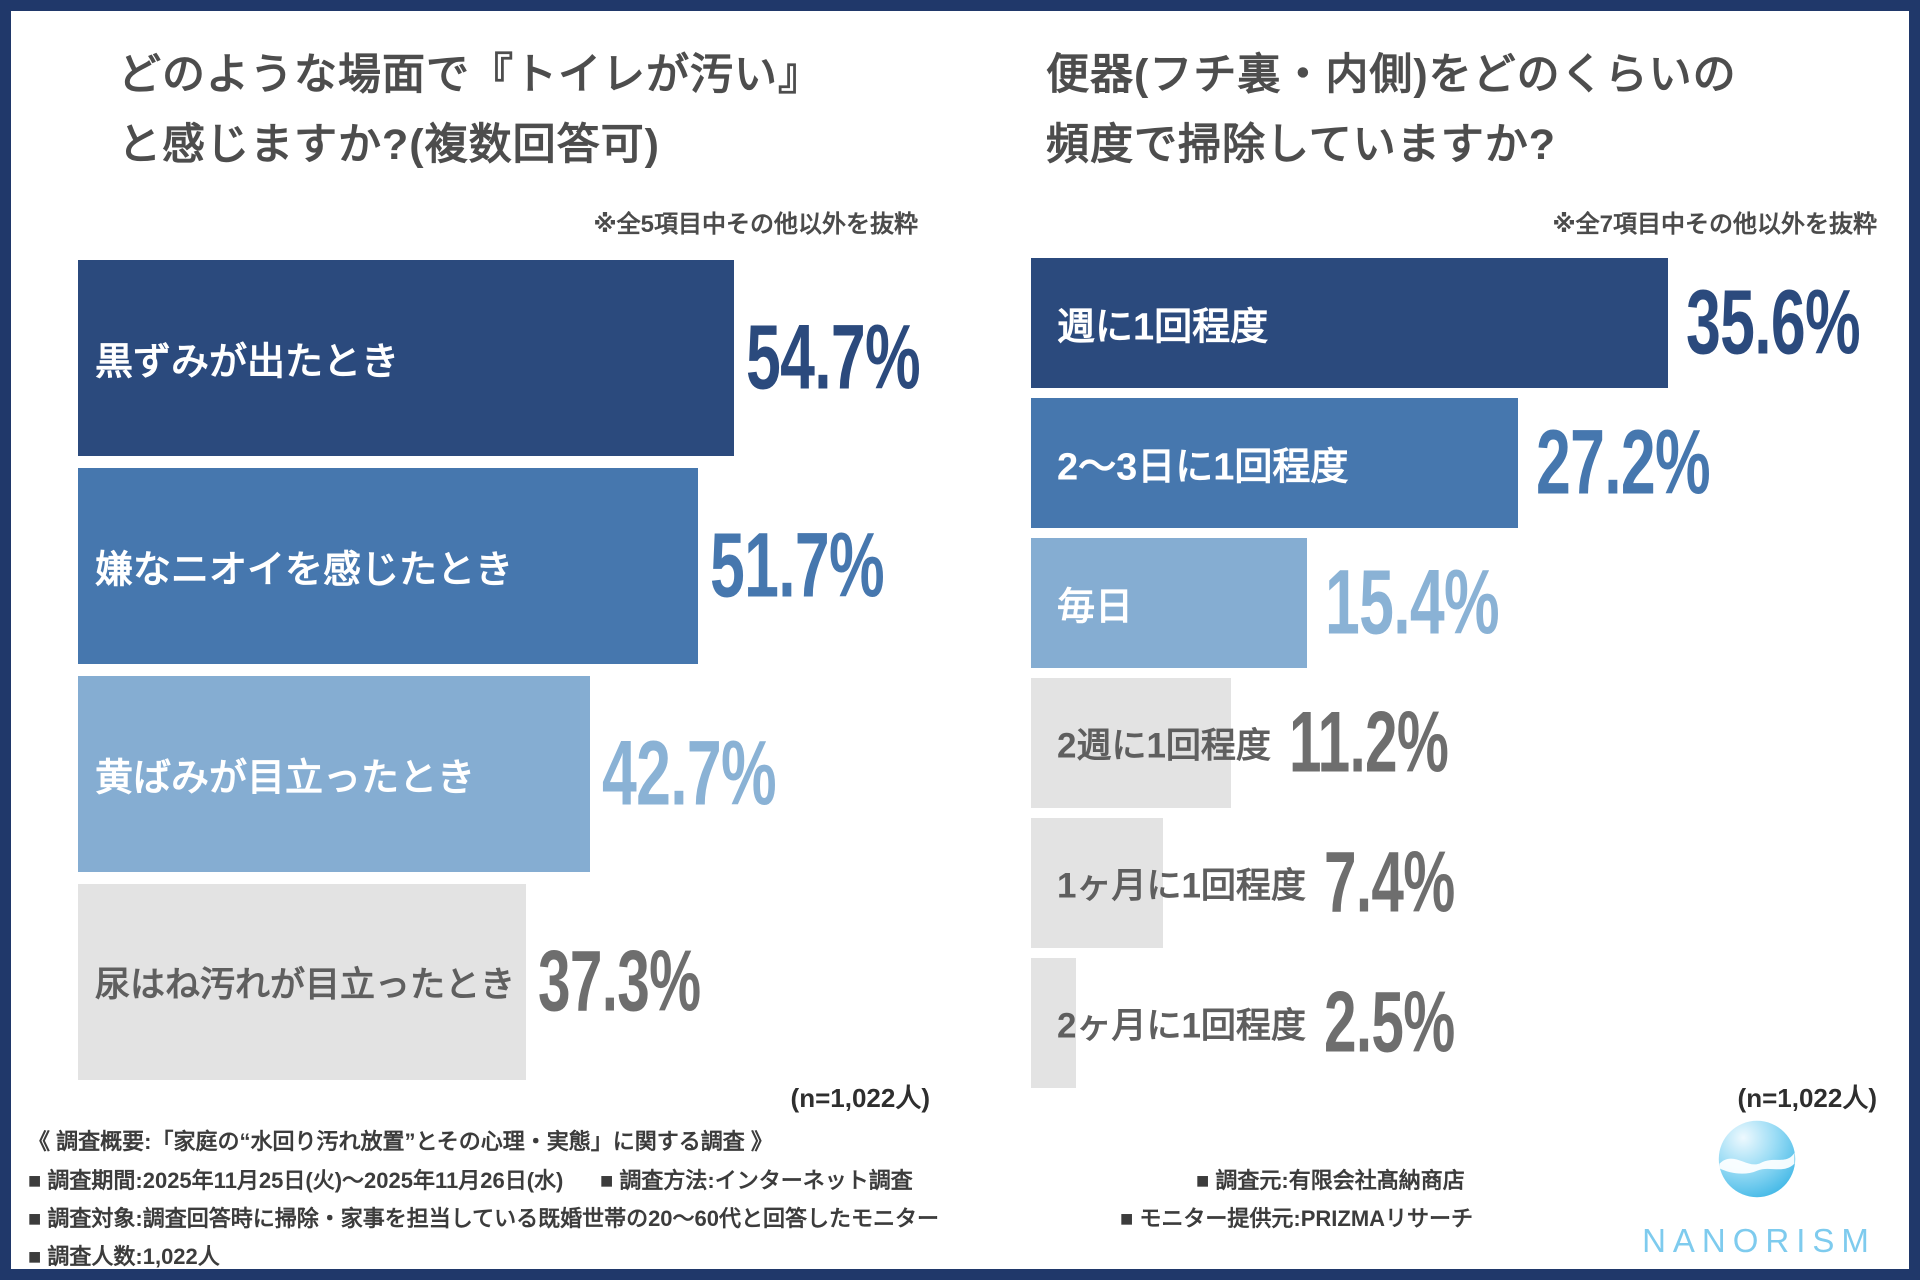  I want to click on bar-label: 尿はね汚れが目立ったとき, so click(305, 985).